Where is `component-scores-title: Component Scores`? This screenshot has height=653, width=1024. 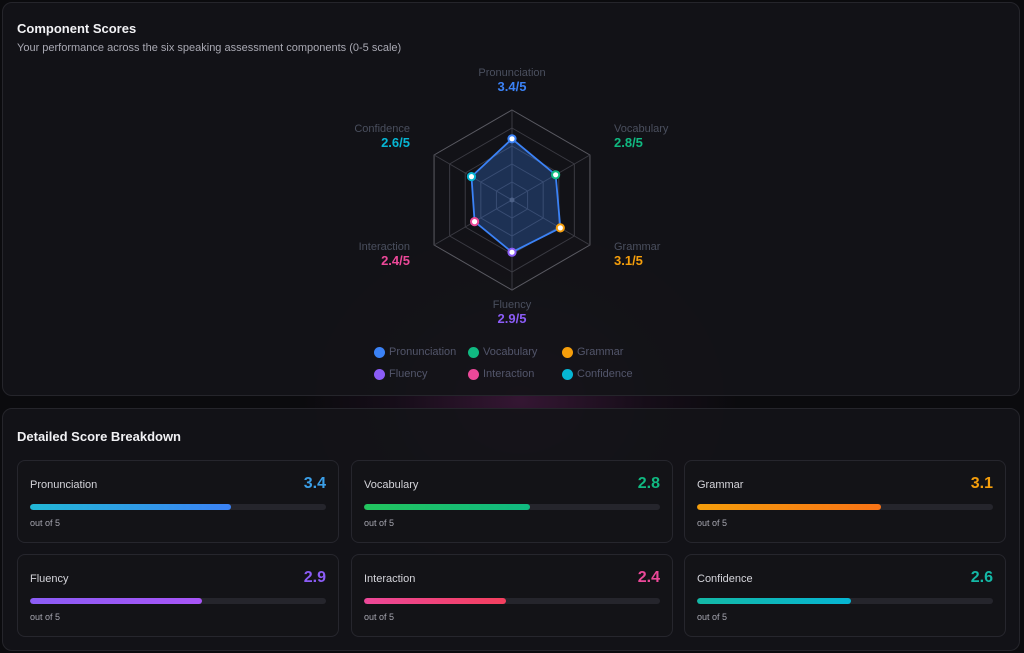 component-scores-title: Component Scores is located at coordinates (77, 28).